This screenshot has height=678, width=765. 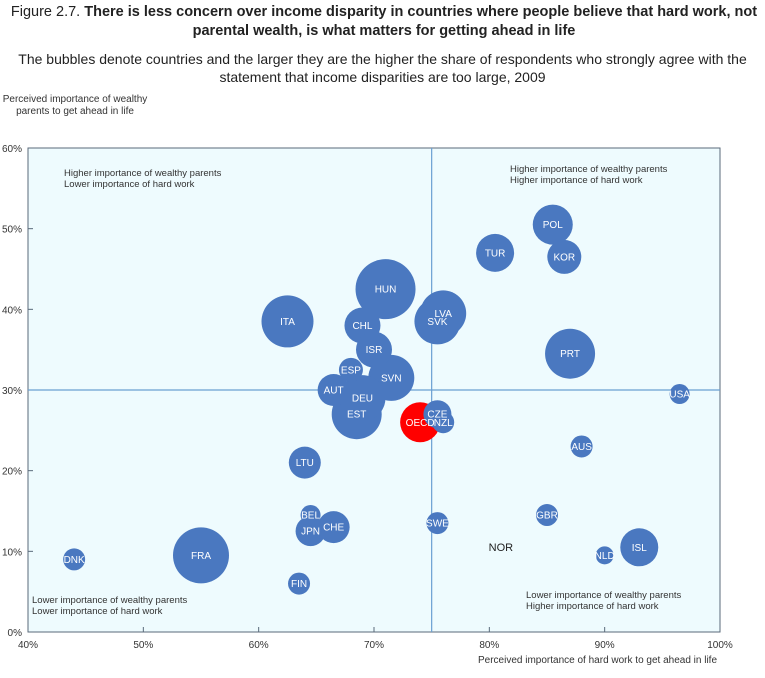 I want to click on quadrant-label-bottom-left: Lower importance of hard work, so click(x=97, y=611).